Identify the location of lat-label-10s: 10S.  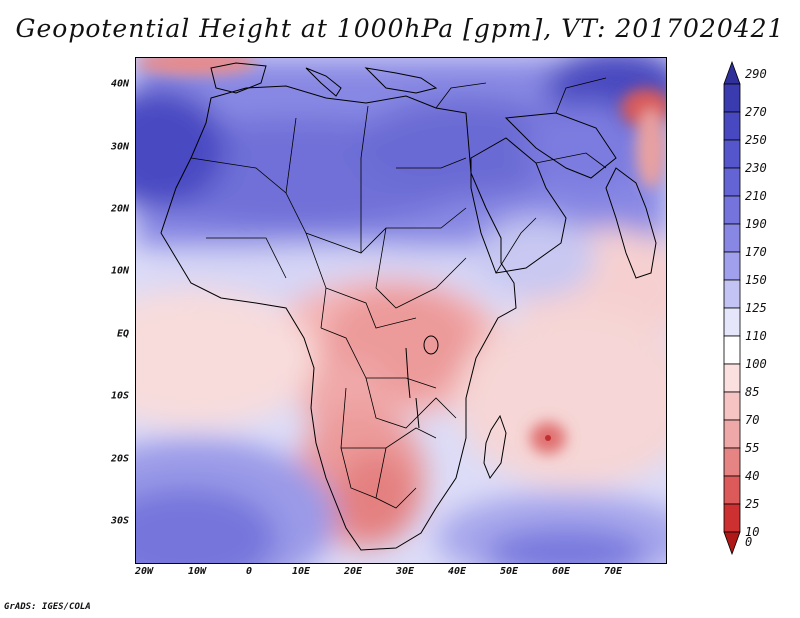
(119, 396).